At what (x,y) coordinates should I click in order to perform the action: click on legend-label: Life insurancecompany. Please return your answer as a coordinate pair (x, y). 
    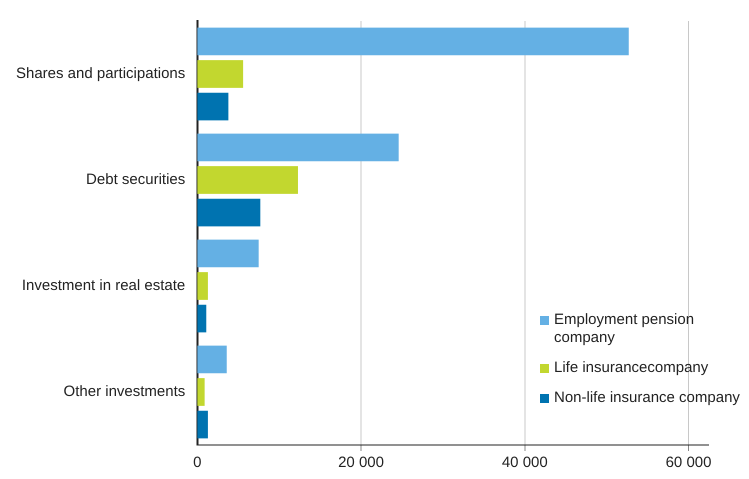
    Looking at the image, I should click on (631, 368).